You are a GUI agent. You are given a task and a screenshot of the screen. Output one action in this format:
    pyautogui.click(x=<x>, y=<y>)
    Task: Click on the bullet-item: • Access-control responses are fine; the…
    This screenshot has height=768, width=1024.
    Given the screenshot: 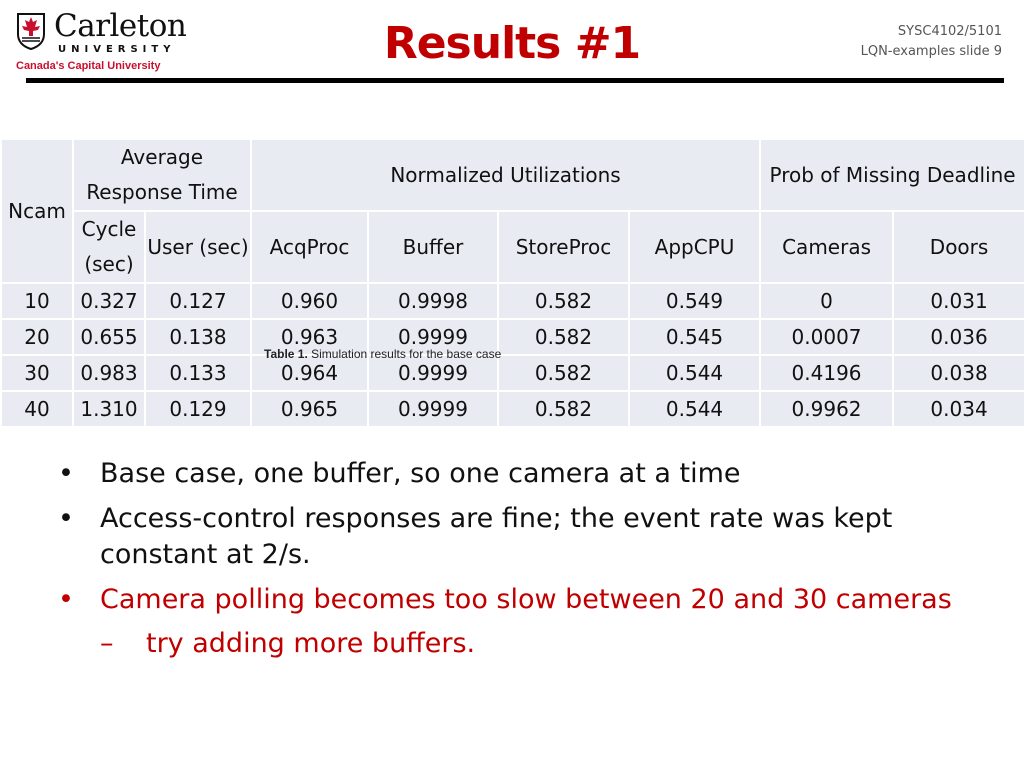 What is the action you would take?
    pyautogui.click(x=516, y=537)
    